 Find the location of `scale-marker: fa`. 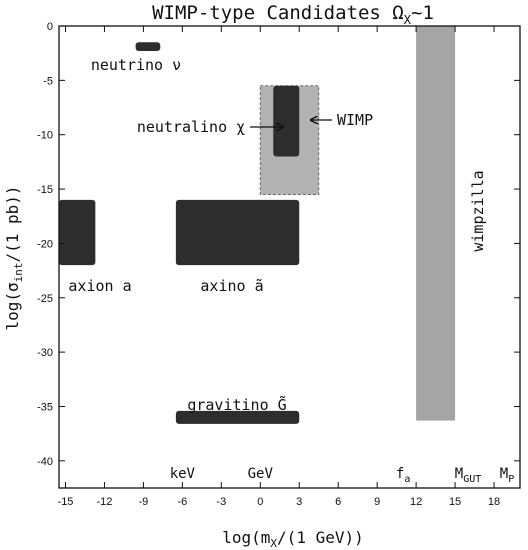

scale-marker: fa is located at coordinates (403, 475).